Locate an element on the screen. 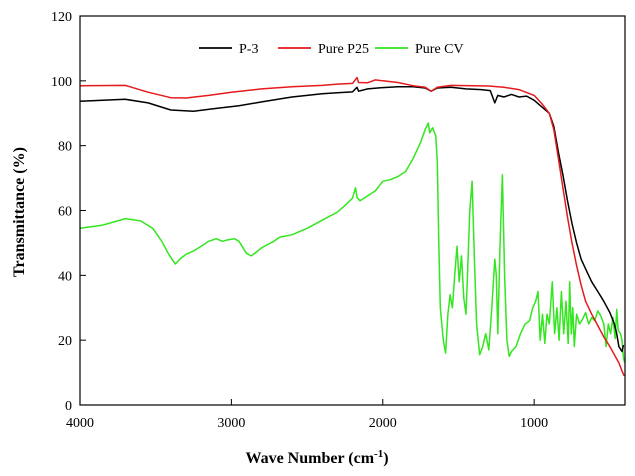 This screenshot has width=635, height=476. x-tick-label: 1000 is located at coordinates (534, 423).